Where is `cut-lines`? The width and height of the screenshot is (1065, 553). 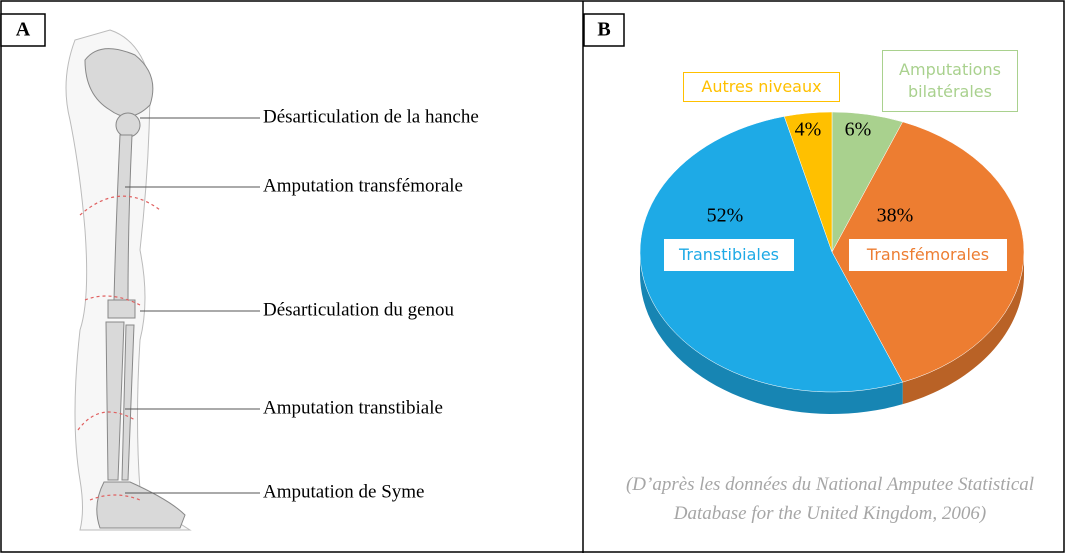
cut-lines is located at coordinates (119, 348).